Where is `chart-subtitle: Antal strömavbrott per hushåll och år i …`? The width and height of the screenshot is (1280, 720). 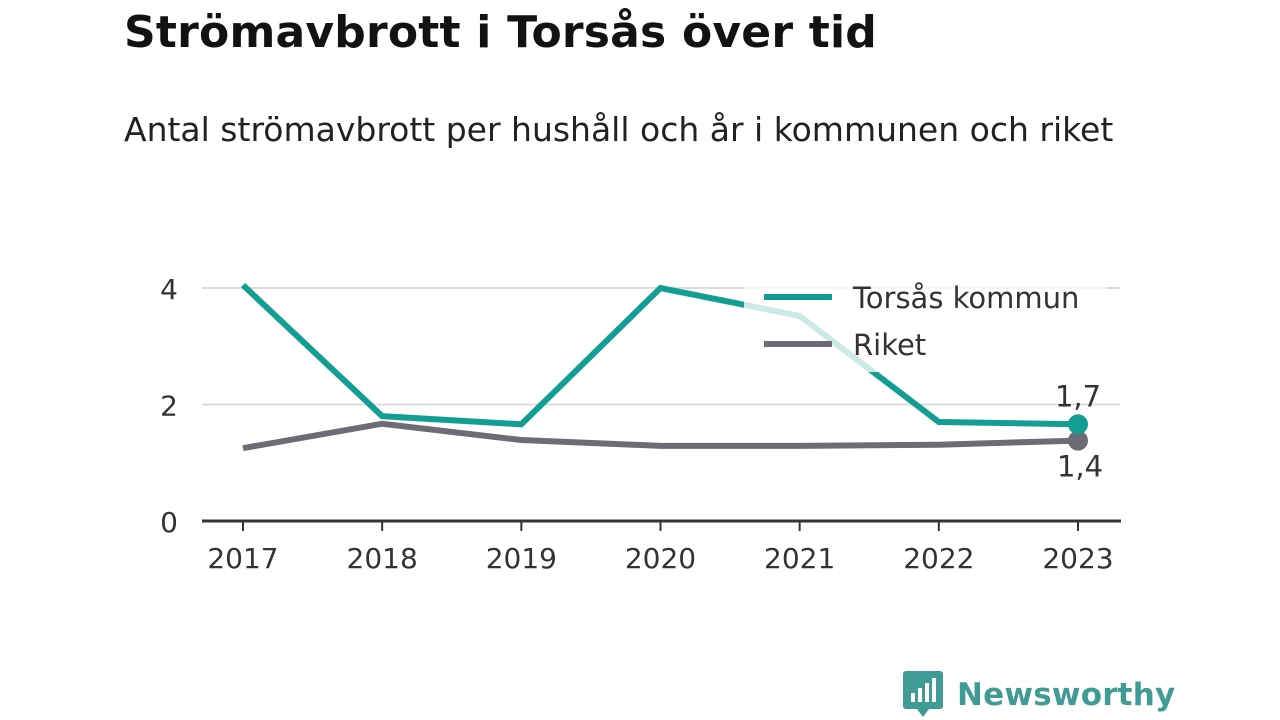 chart-subtitle: Antal strömavbrott per hushåll och år i … is located at coordinates (619, 129).